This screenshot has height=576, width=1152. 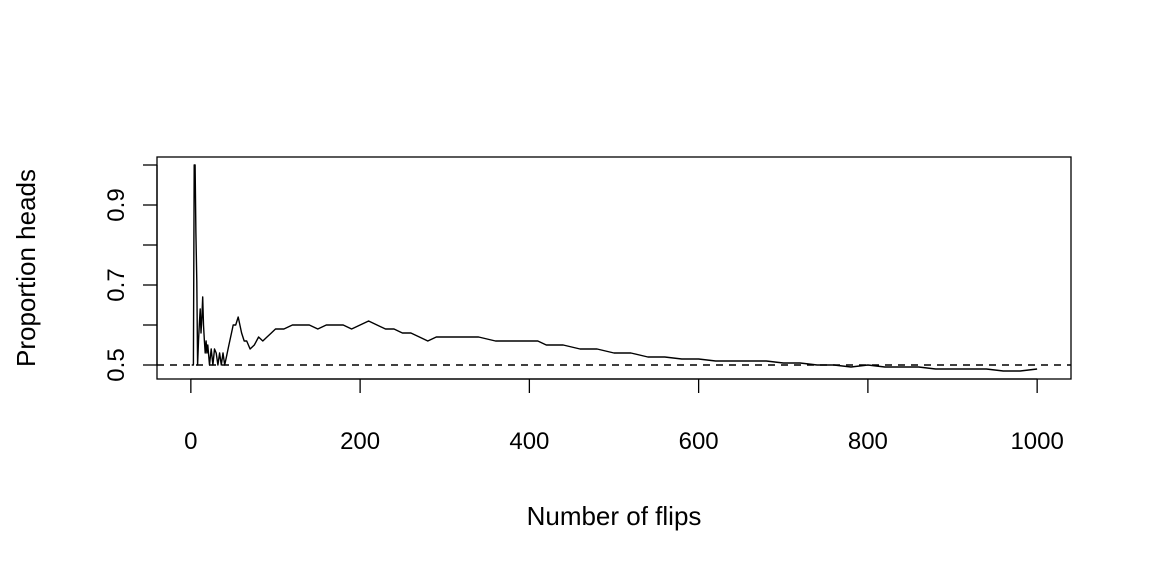 I want to click on x-axis-title: Number of flips, so click(x=614, y=516).